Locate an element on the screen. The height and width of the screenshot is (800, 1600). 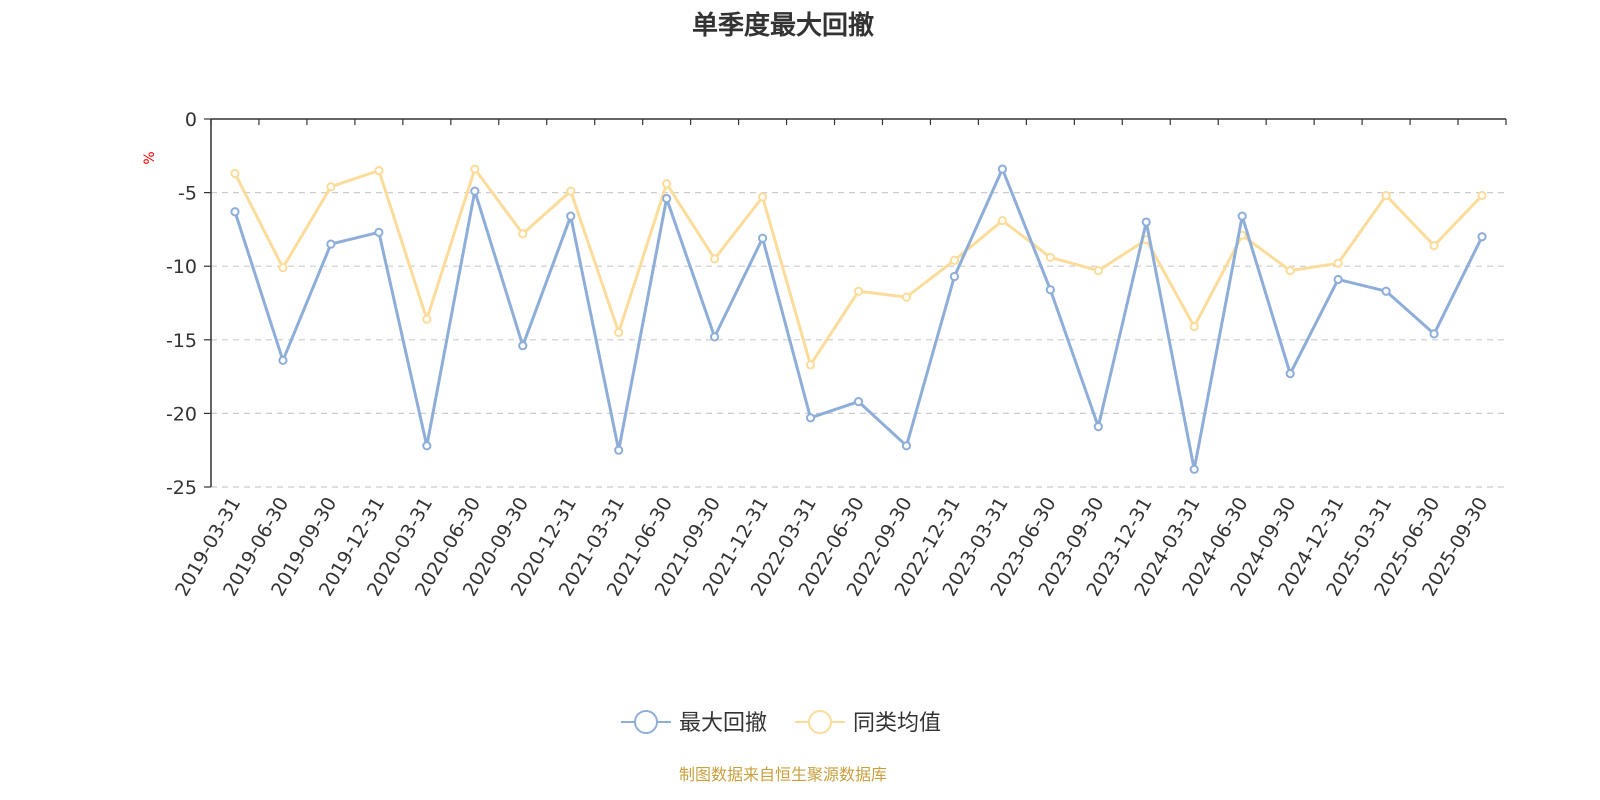
y-tick-label: -20 is located at coordinates (181, 414).